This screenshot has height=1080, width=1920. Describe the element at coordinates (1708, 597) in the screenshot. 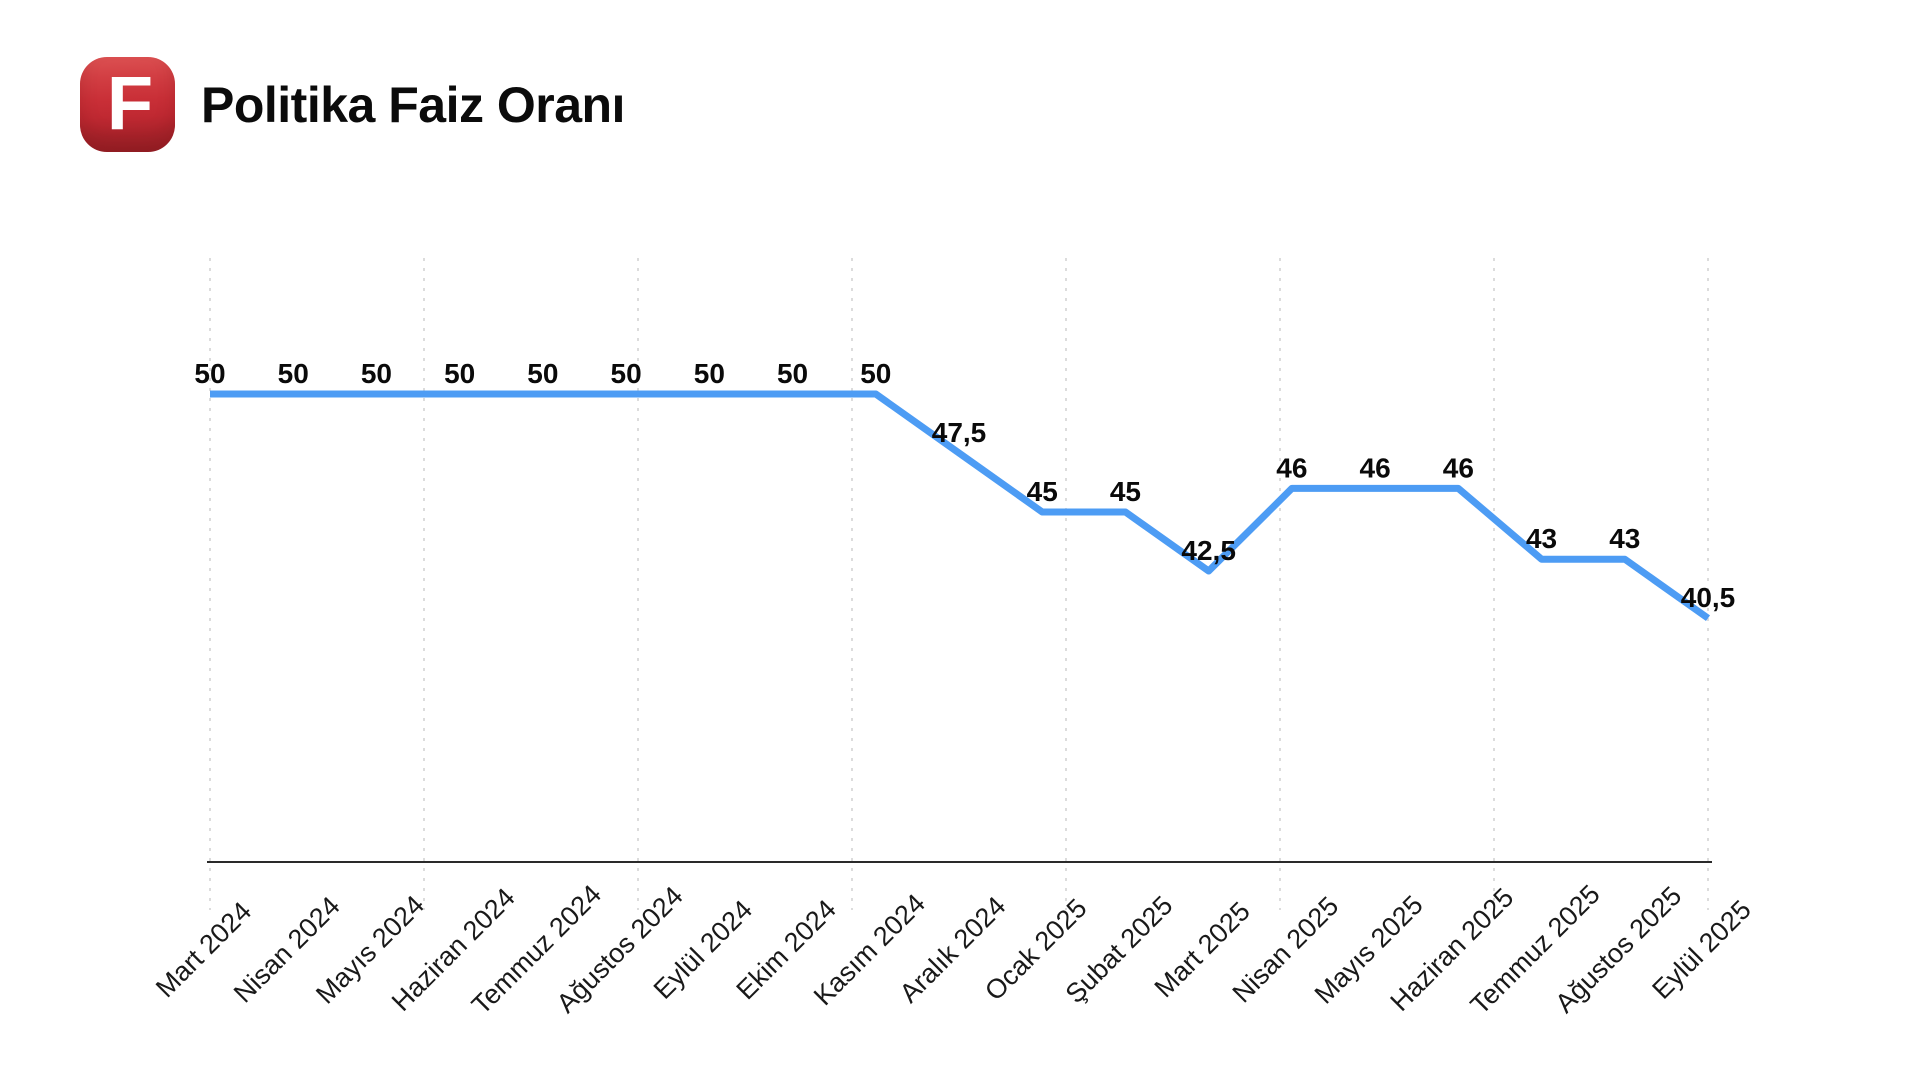

I see `value-label: 40,5` at that location.